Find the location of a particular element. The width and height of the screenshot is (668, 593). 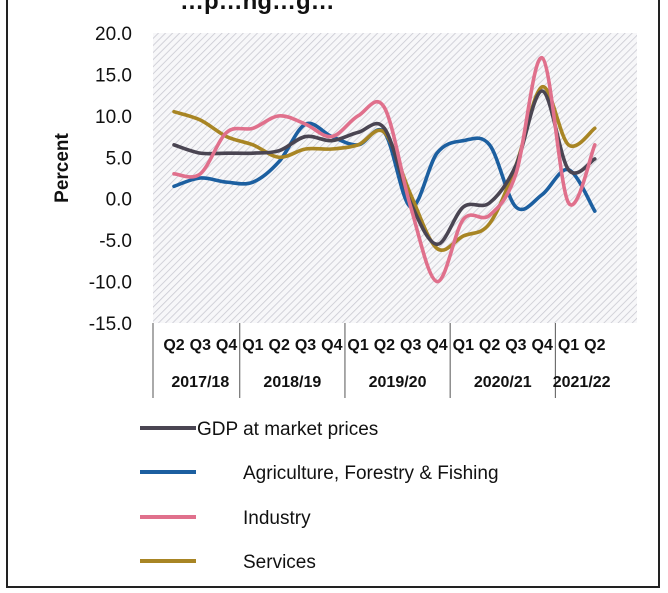

legend-label: Agriculture, Forestry & Fishing is located at coordinates (371, 473).